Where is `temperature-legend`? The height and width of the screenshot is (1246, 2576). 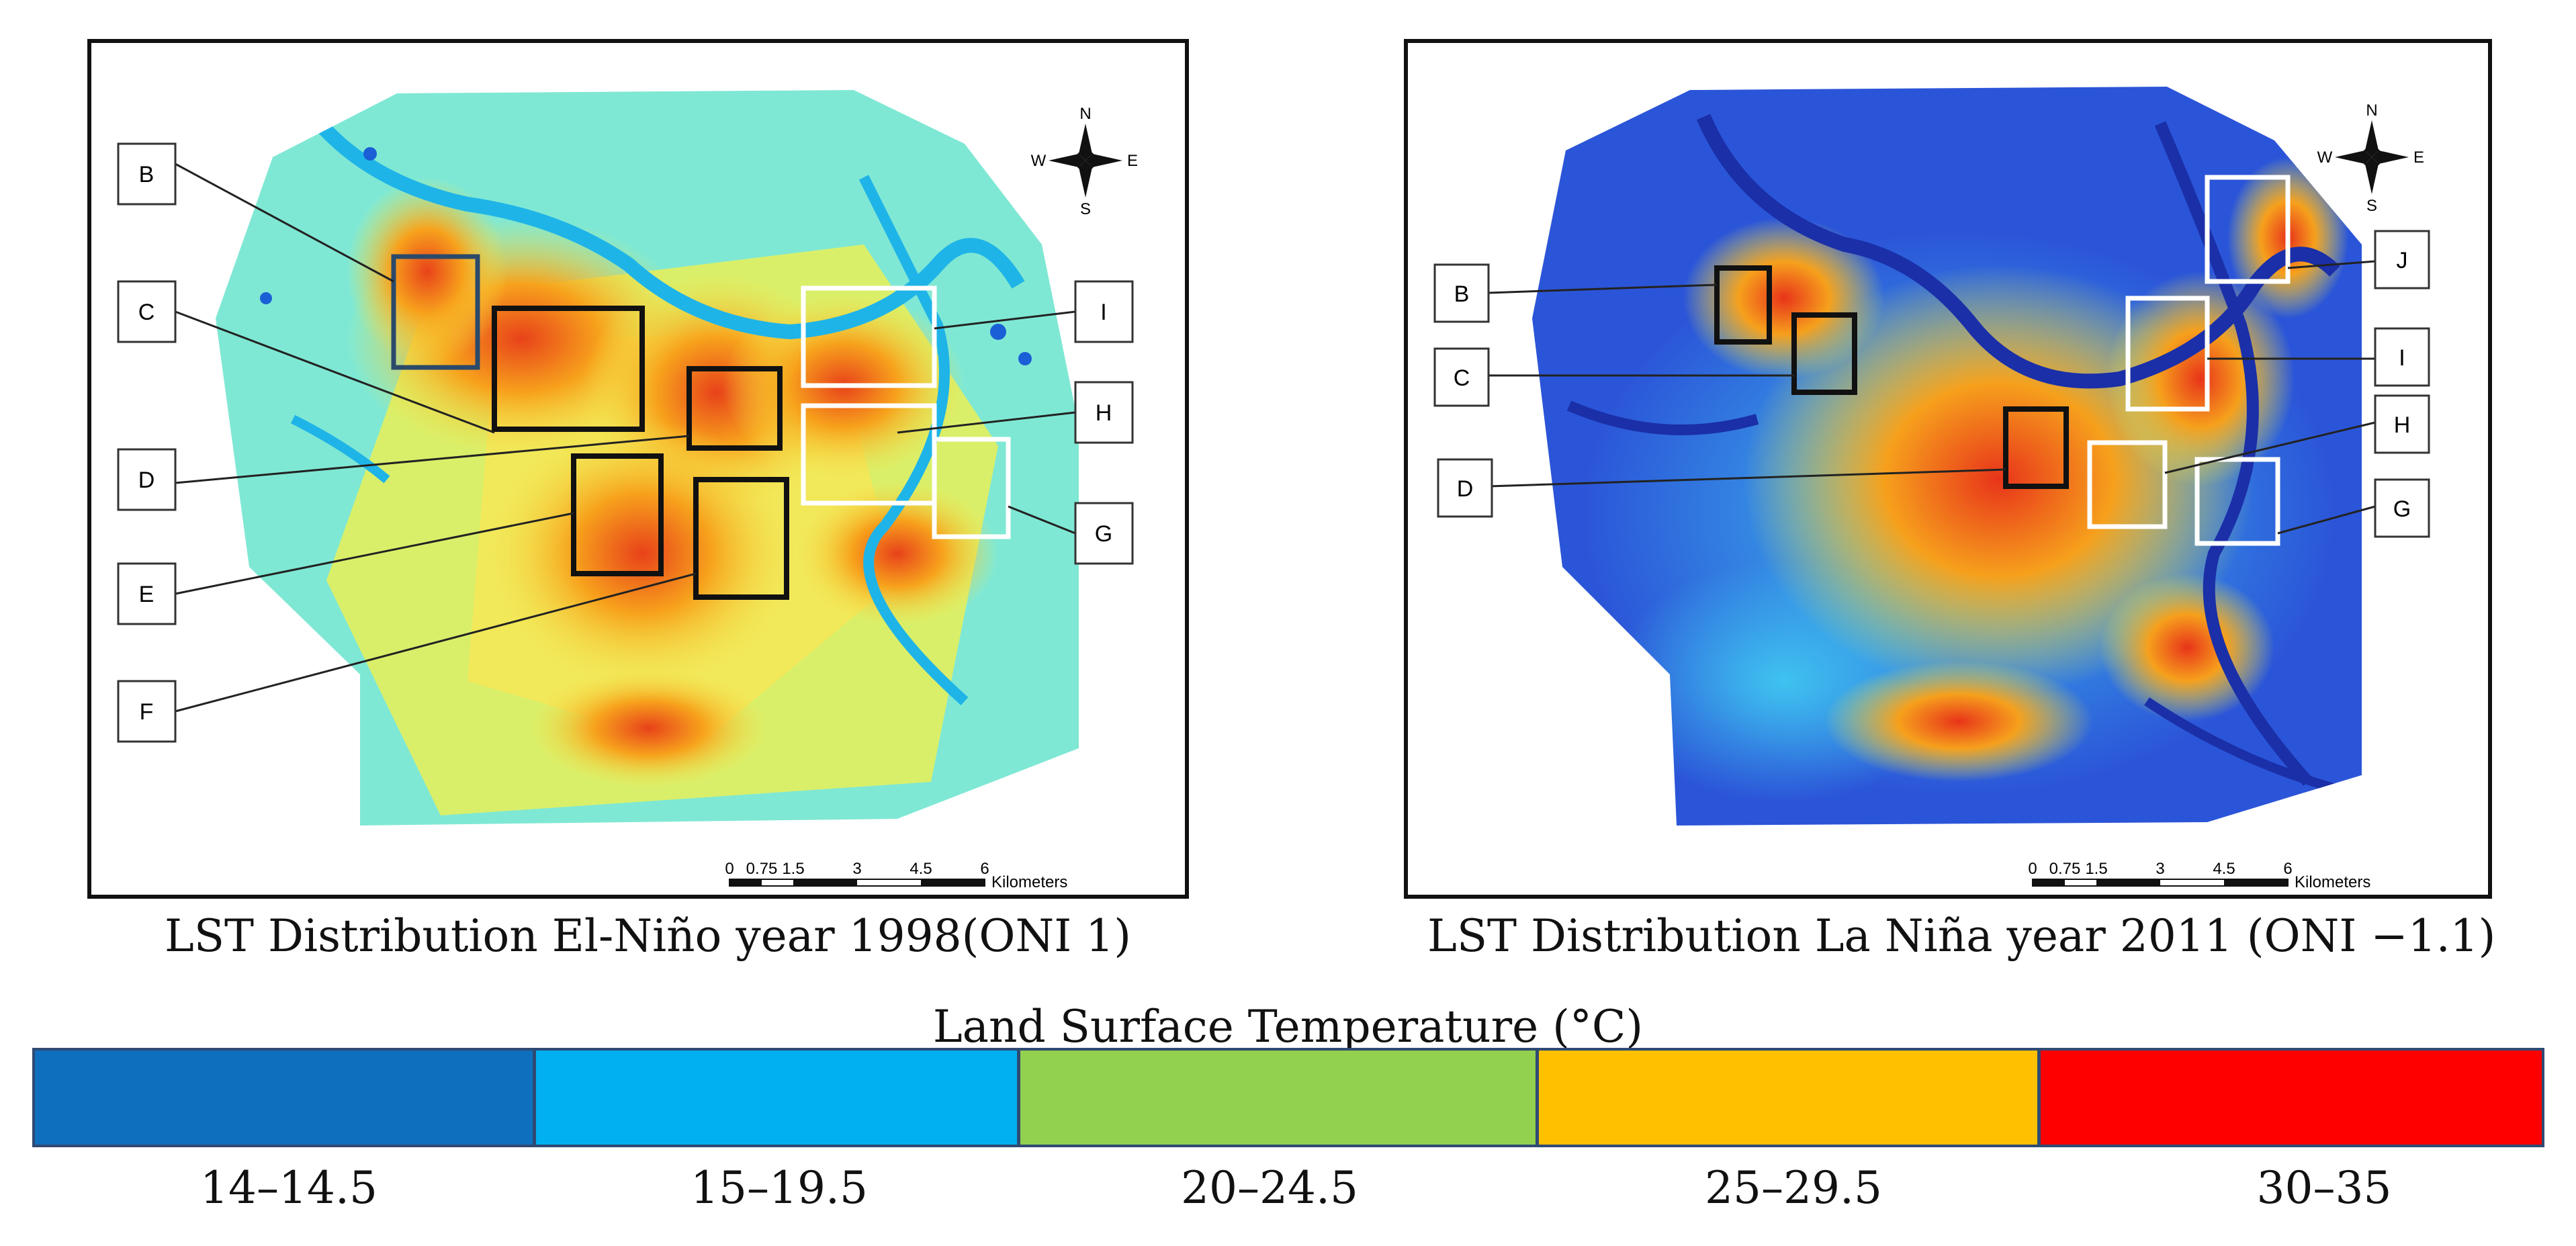
temperature-legend is located at coordinates (1288, 1097).